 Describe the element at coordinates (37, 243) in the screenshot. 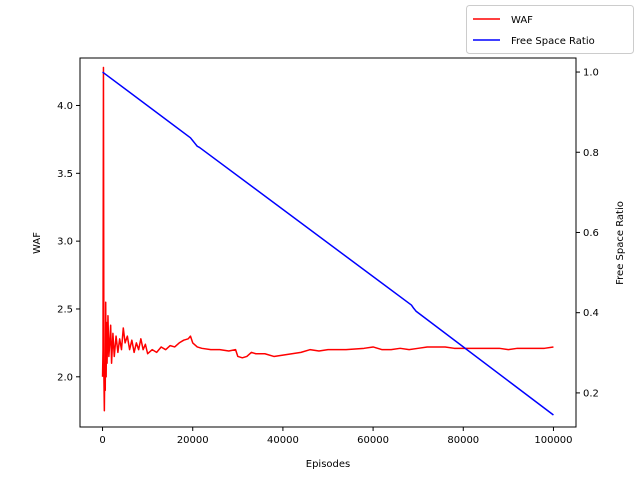

I see `left-y-axis-label: WAF` at that location.